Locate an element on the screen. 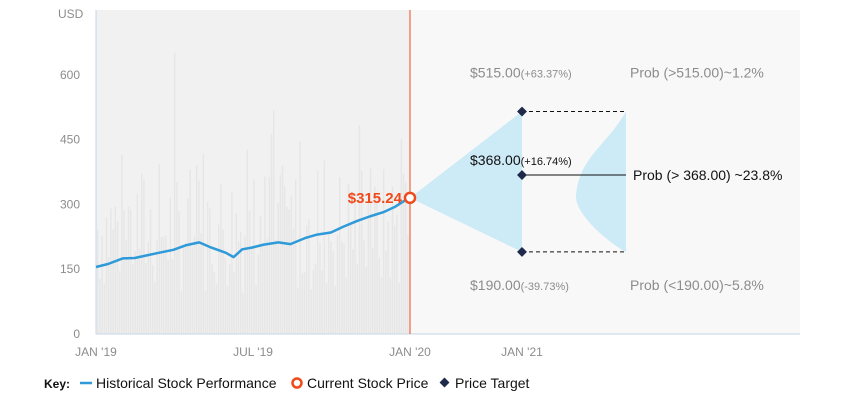  y-tick-label: 150 is located at coordinates (70, 269).